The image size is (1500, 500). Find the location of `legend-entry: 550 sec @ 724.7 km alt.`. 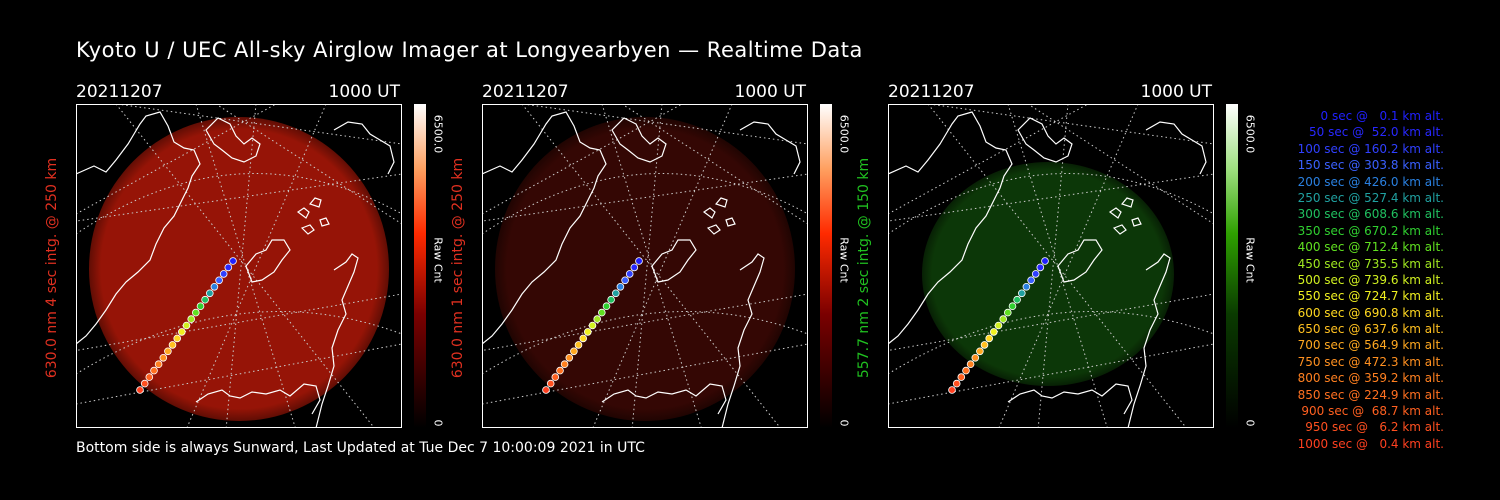

legend-entry: 550 sec @ 724.7 km alt. is located at coordinates (1370, 296).